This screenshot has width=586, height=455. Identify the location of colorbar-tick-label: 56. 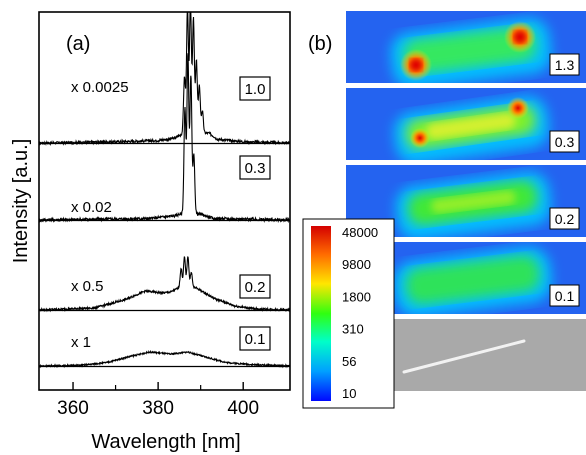
(349, 361).